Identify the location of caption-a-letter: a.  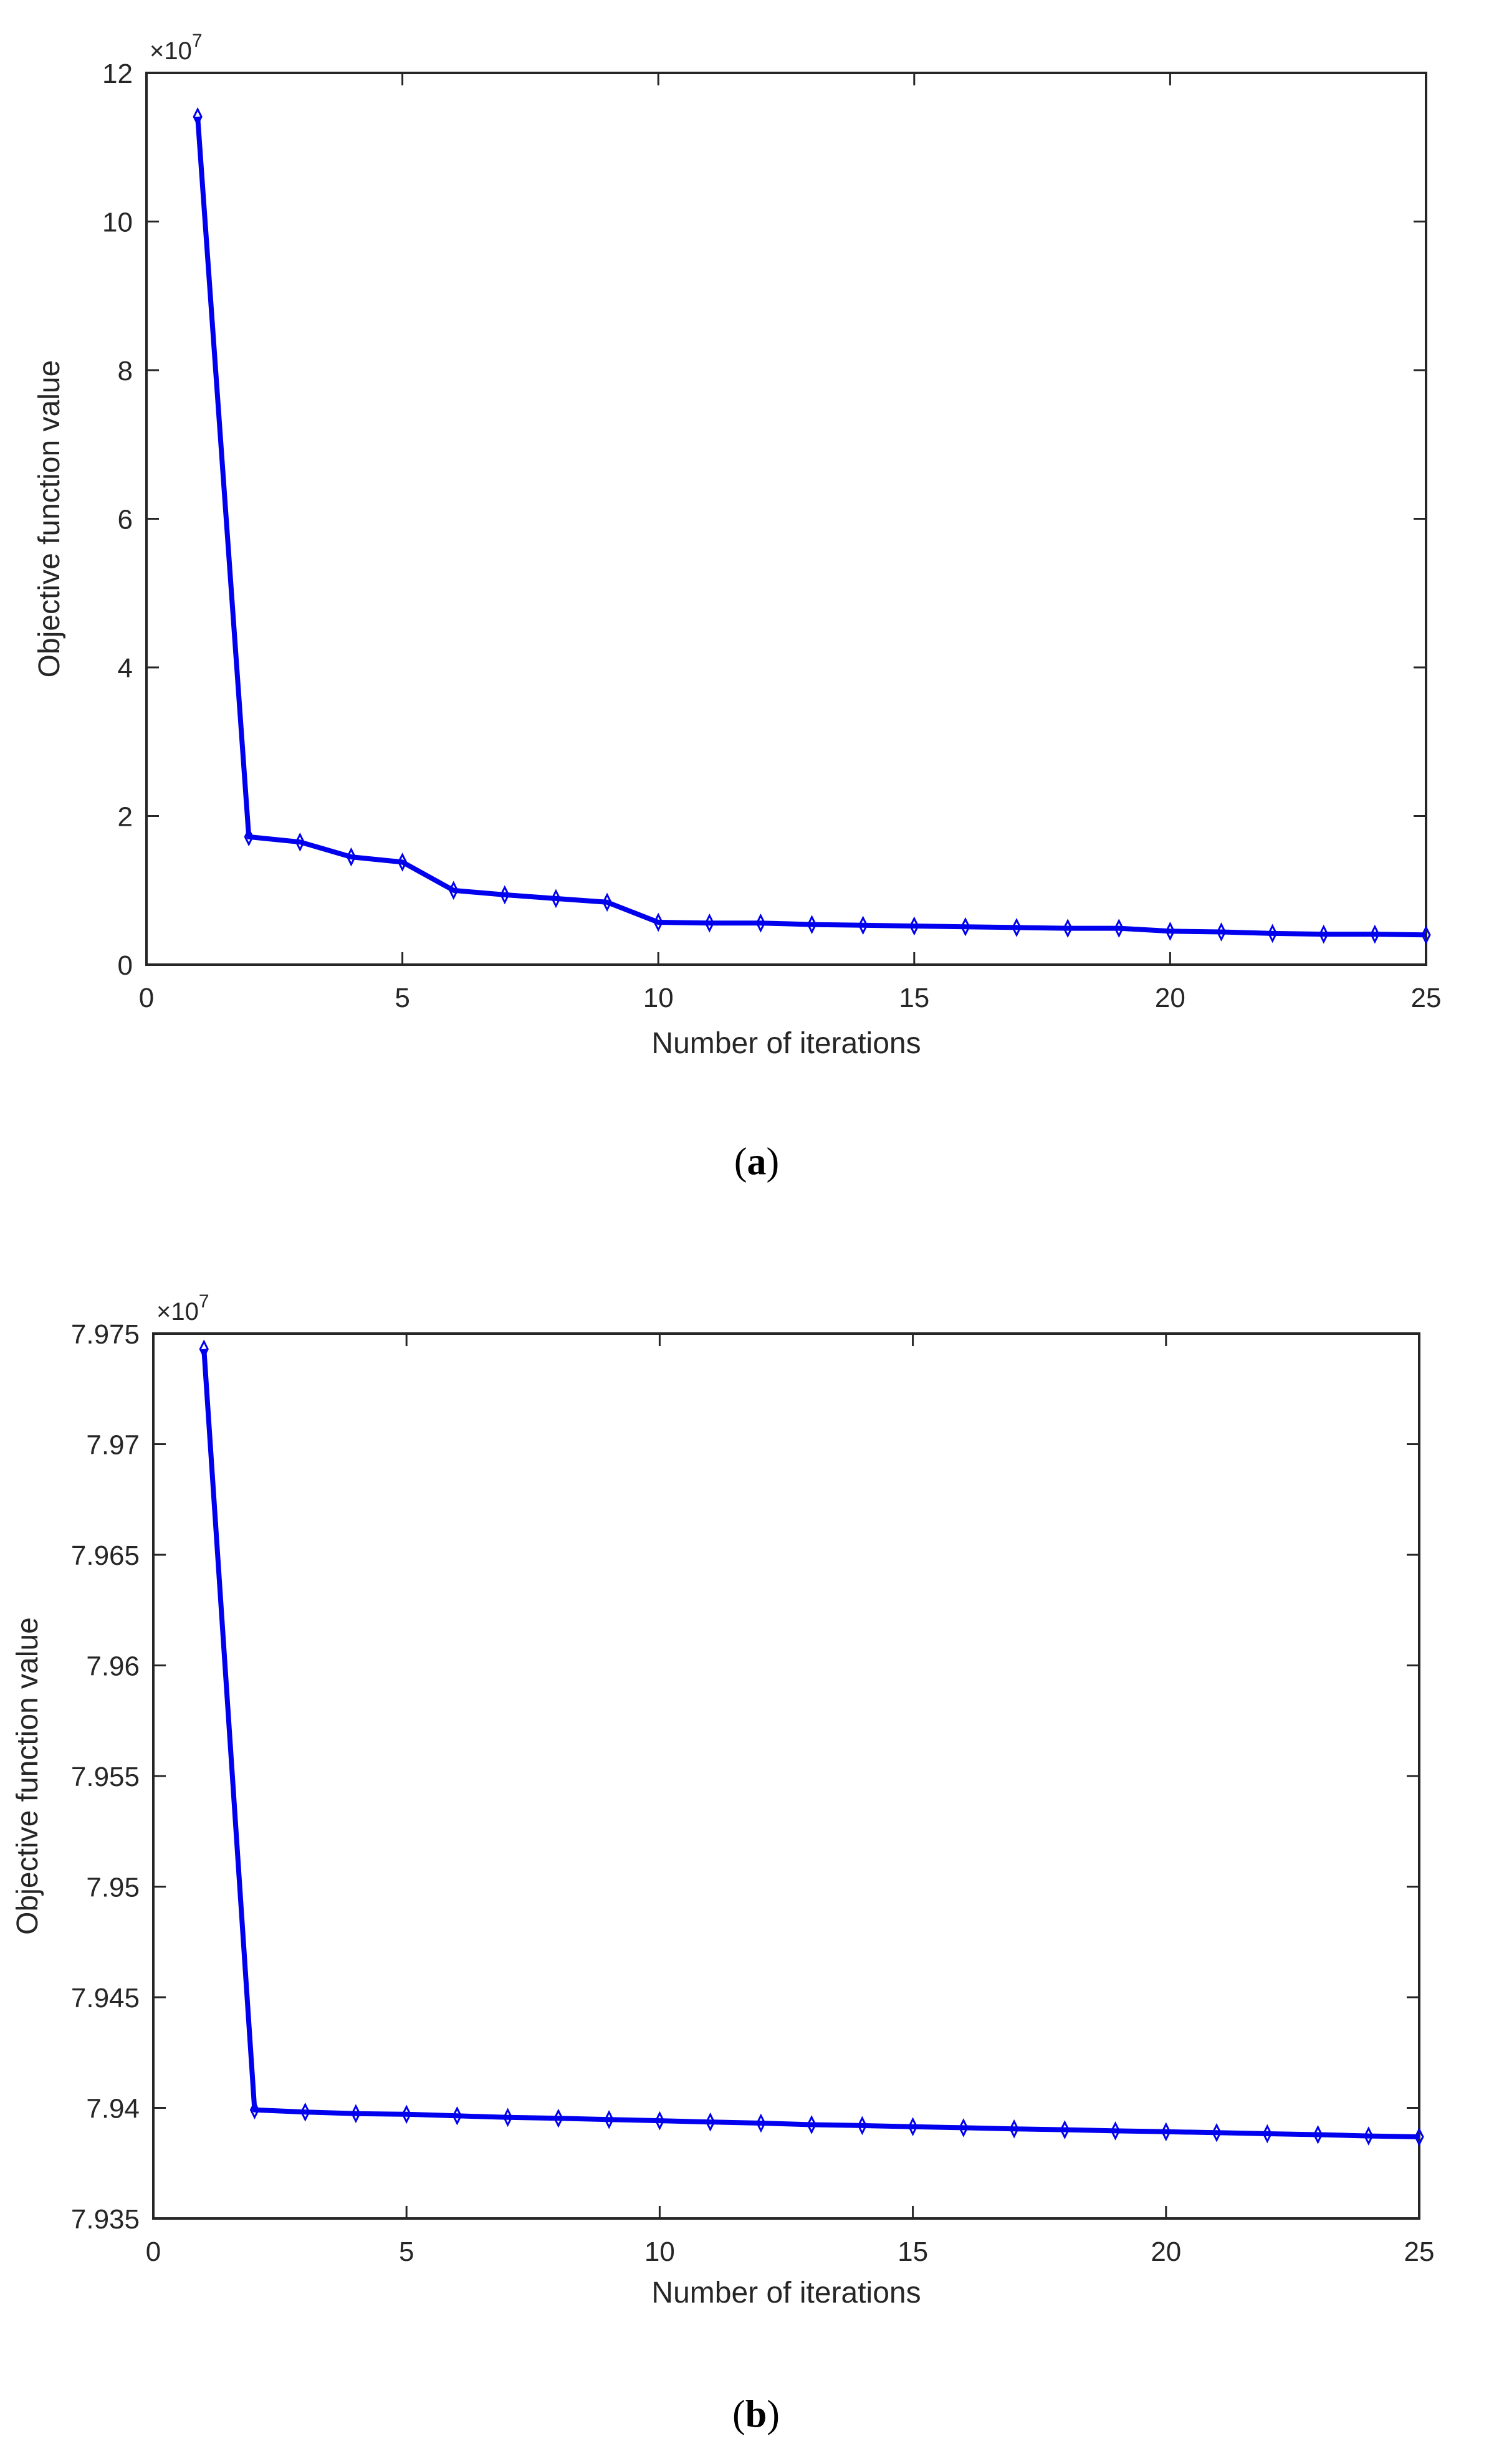
(757, 1161).